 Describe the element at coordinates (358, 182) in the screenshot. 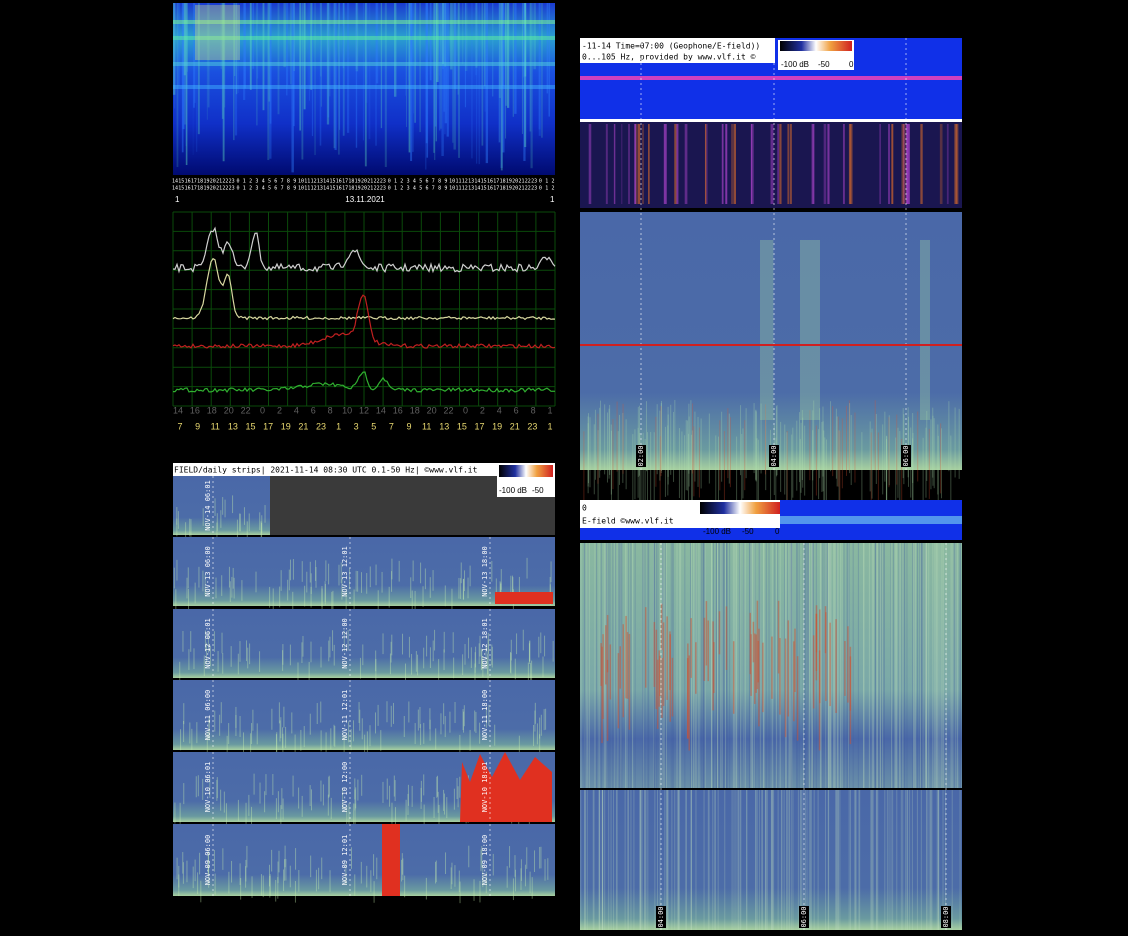

I see `hour-label: 19` at that location.